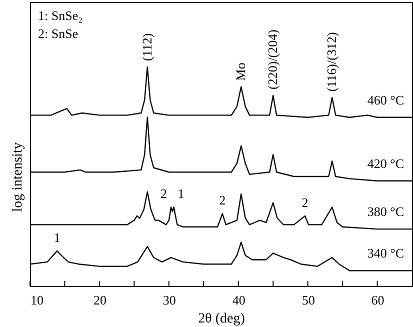  Describe the element at coordinates (385, 163) in the screenshot. I see `series-label: 420 °C` at that location.